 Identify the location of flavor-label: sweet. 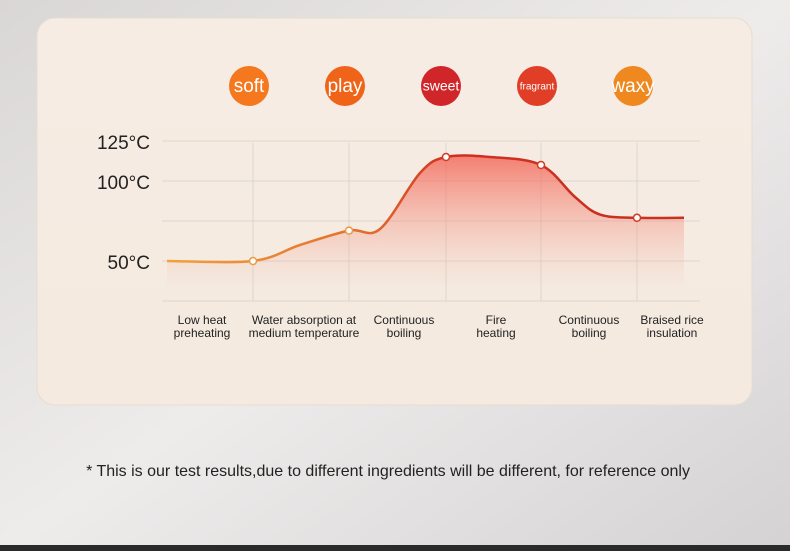
(441, 86).